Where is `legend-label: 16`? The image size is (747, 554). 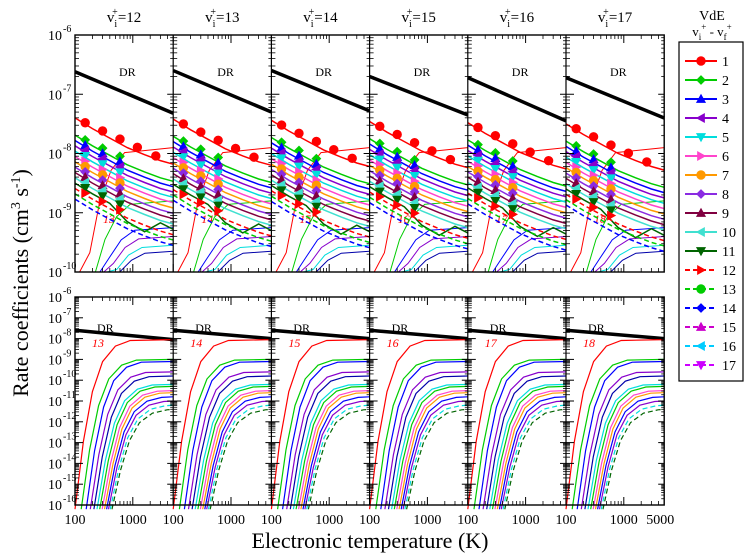
legend-label: 16 is located at coordinates (729, 347).